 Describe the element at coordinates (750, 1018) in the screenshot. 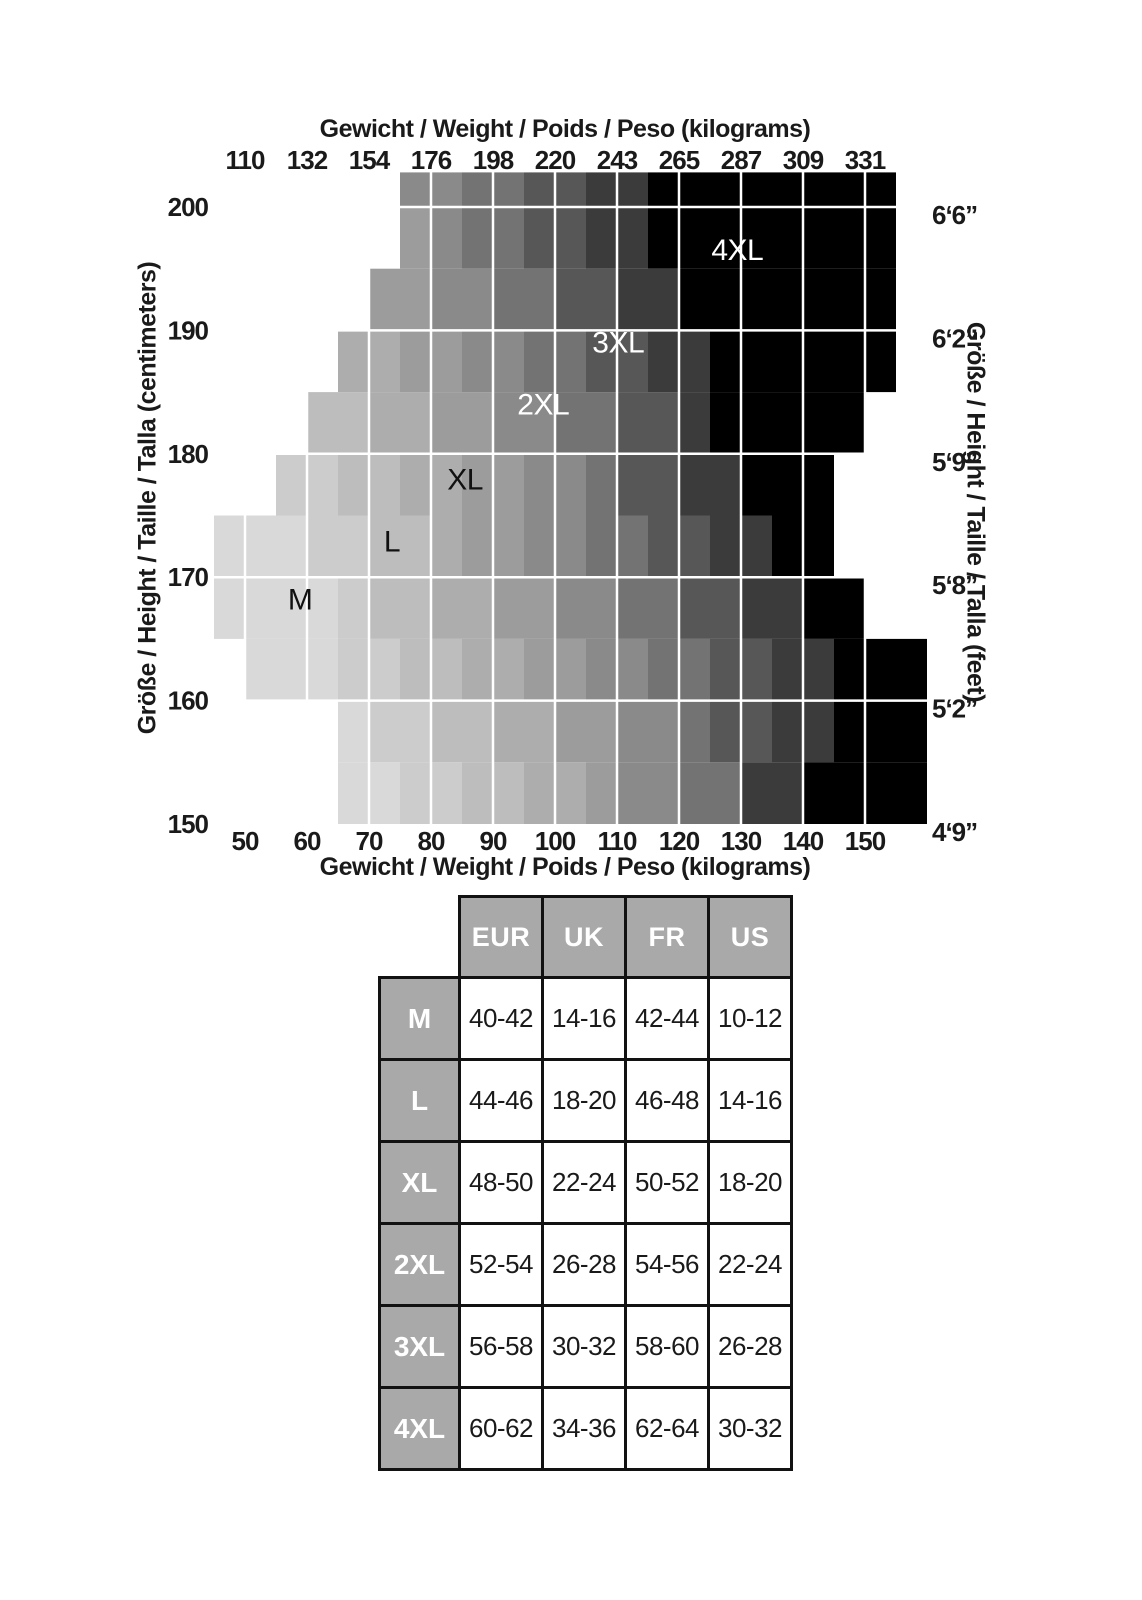

I see `size-value-cell: 10-12` at that location.